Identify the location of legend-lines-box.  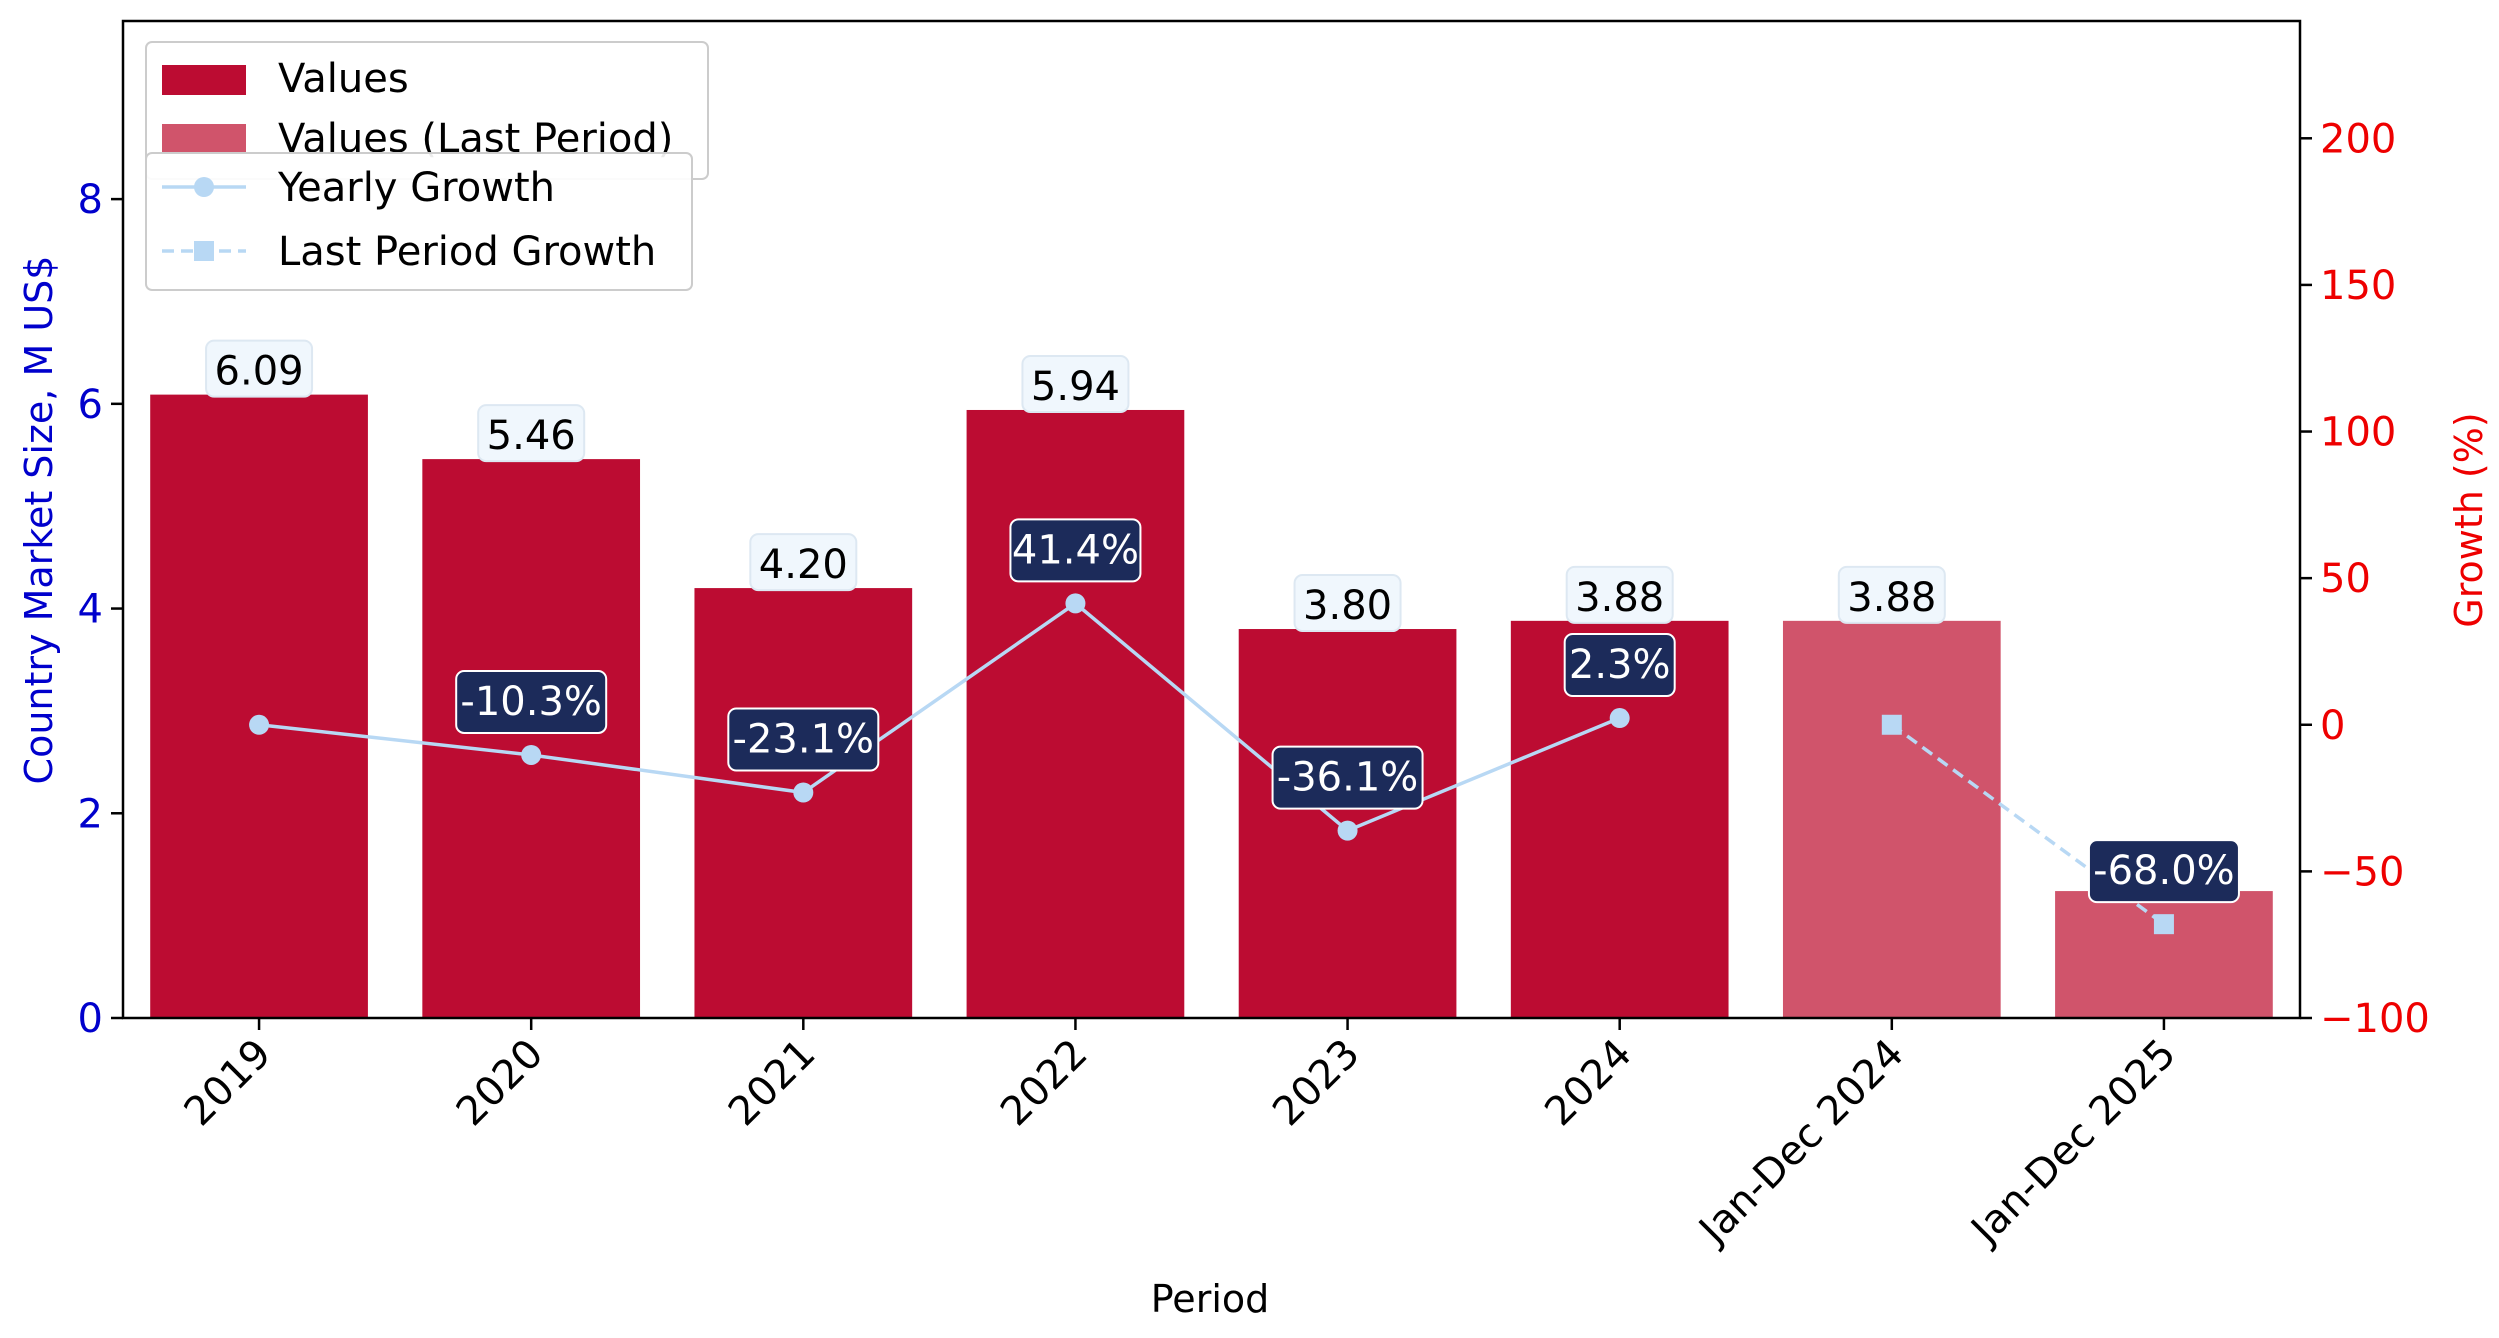
(419, 221).